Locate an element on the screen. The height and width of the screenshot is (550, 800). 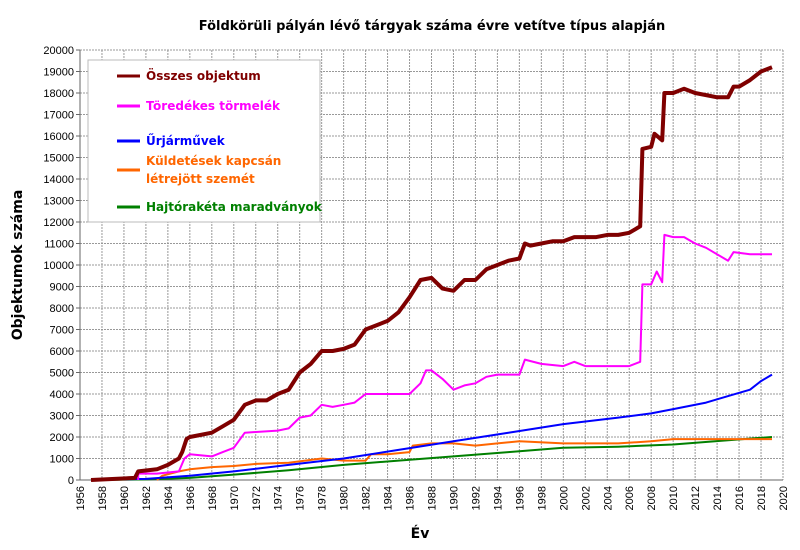
legend-label: Űrjárművek is located at coordinates (186, 140).